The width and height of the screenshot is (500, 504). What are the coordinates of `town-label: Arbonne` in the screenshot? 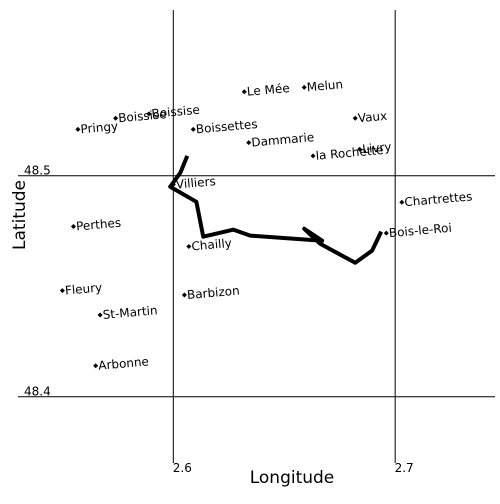 It's located at (124, 363).